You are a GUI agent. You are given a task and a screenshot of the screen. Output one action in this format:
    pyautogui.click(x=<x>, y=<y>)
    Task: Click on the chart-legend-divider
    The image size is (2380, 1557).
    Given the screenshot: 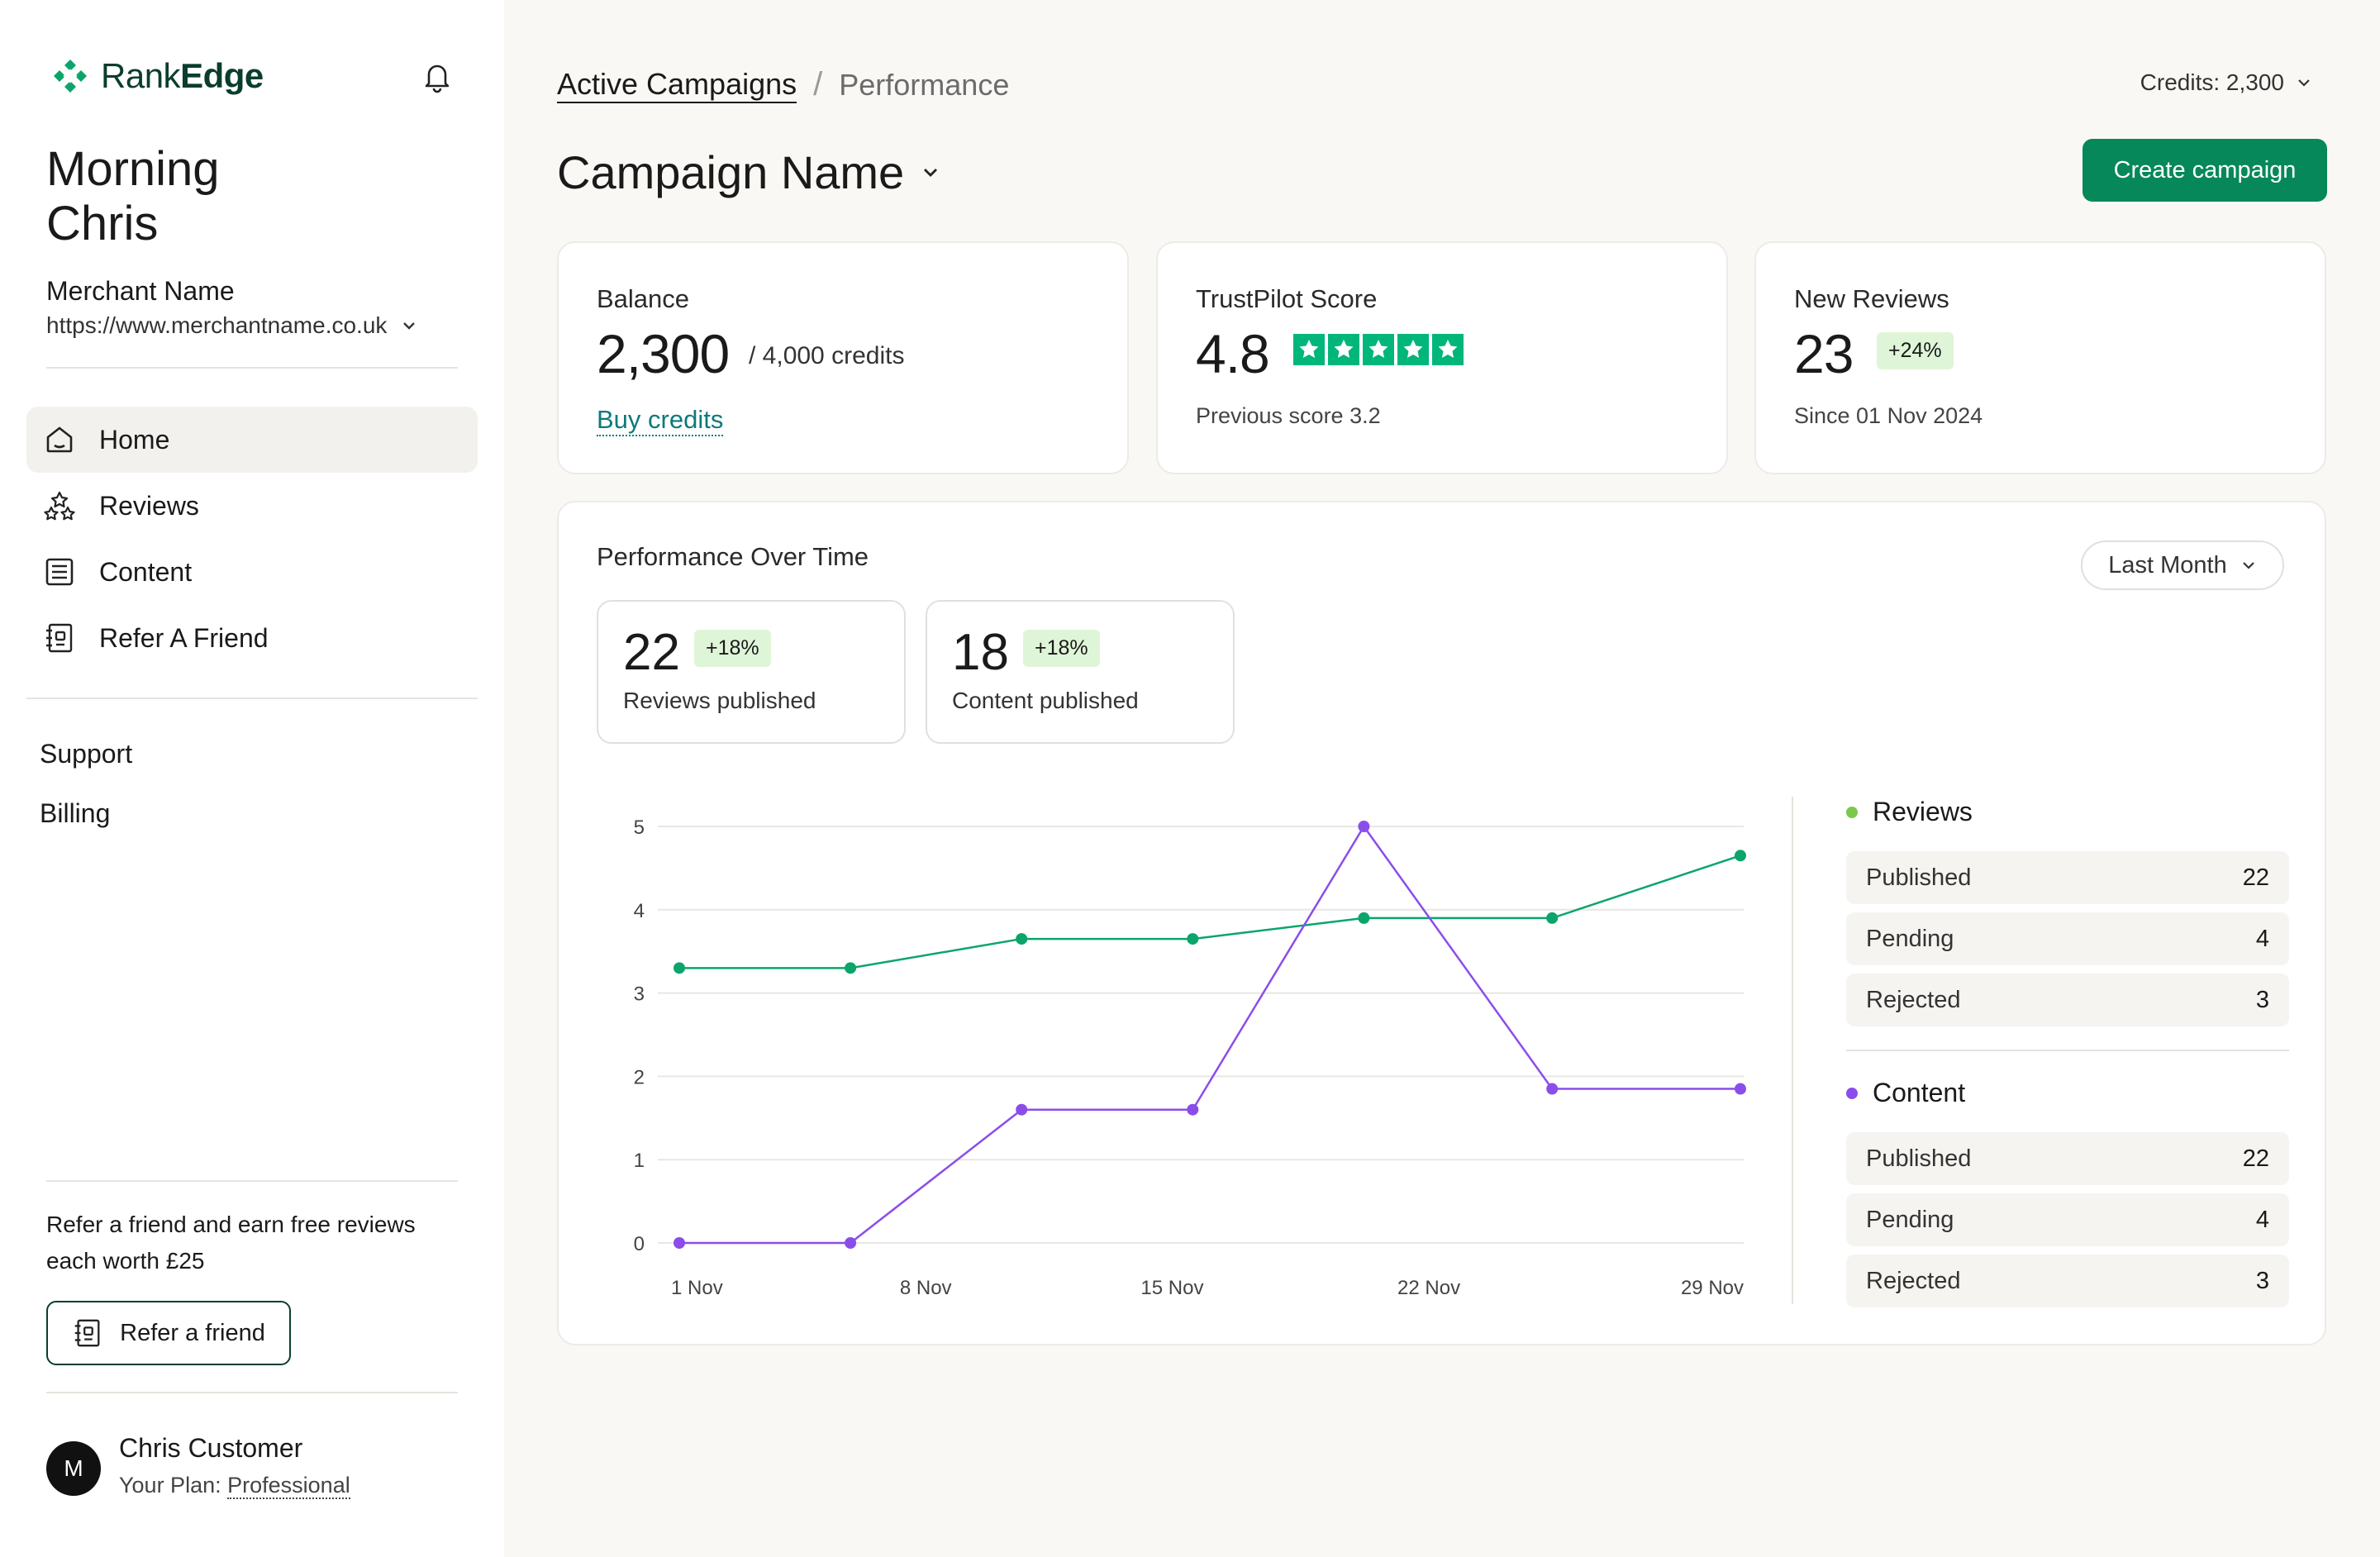 What is the action you would take?
    pyautogui.click(x=1792, y=1050)
    